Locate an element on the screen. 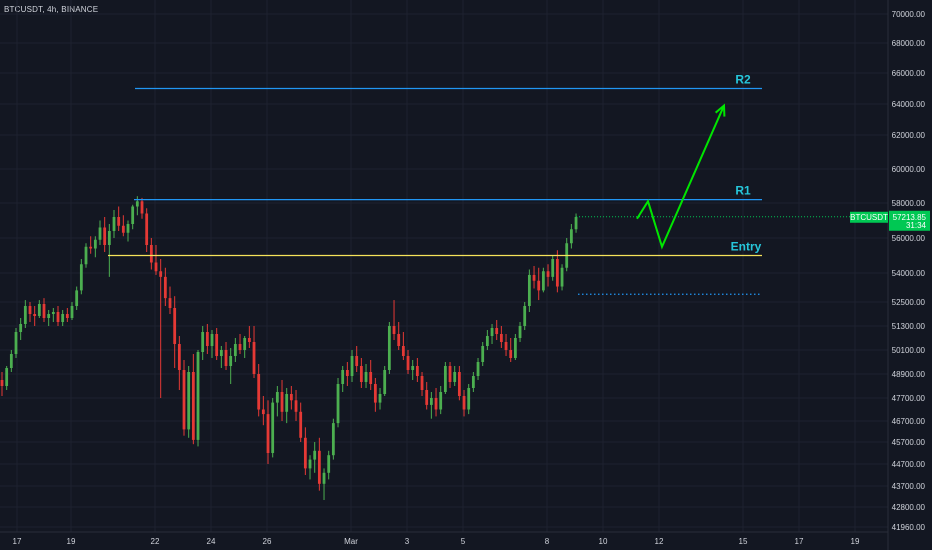 Image resolution: width=932 pixels, height=550 pixels. level-label-entry: Entry is located at coordinates (746, 247).